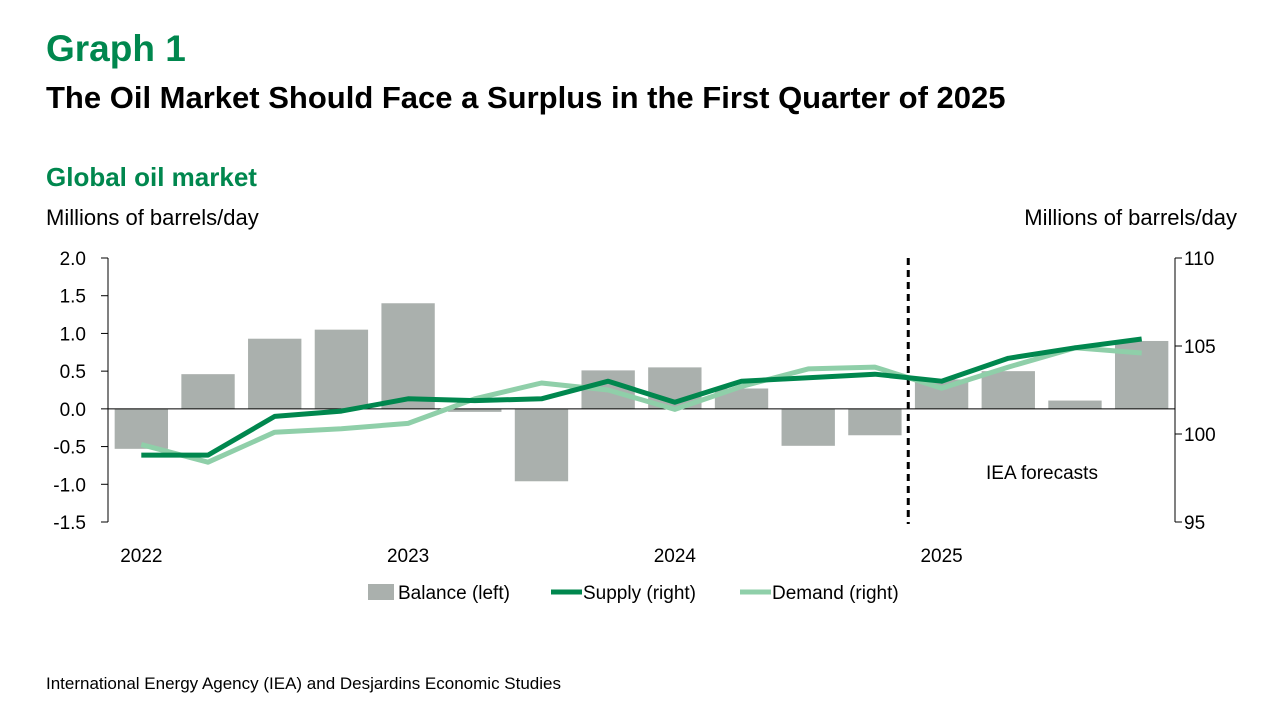  Describe the element at coordinates (454, 593) in the screenshot. I see `legend-balance-label: Balance (left)` at that location.